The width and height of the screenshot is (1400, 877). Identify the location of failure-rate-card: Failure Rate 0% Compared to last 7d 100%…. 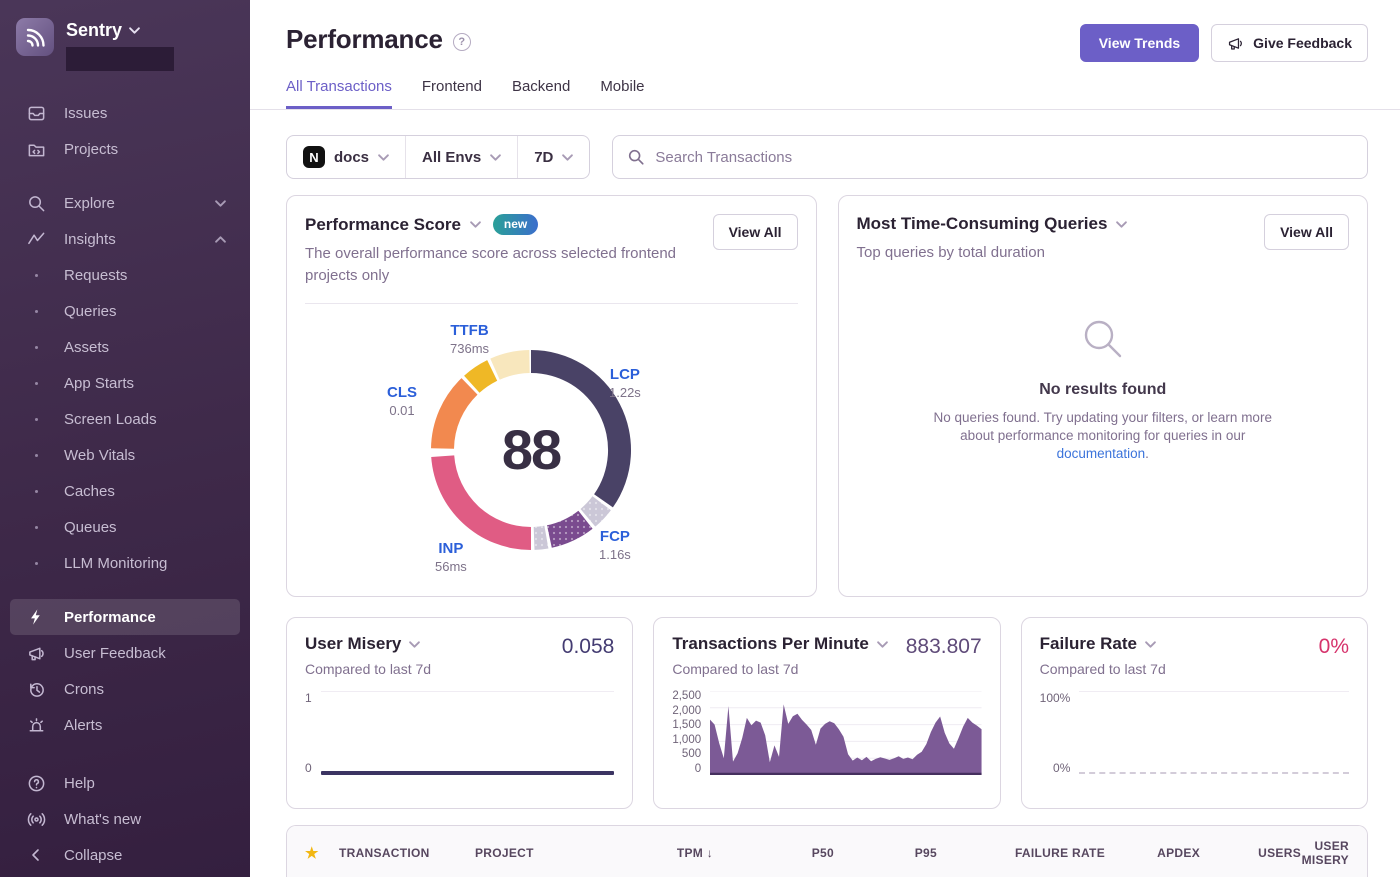
(1194, 713).